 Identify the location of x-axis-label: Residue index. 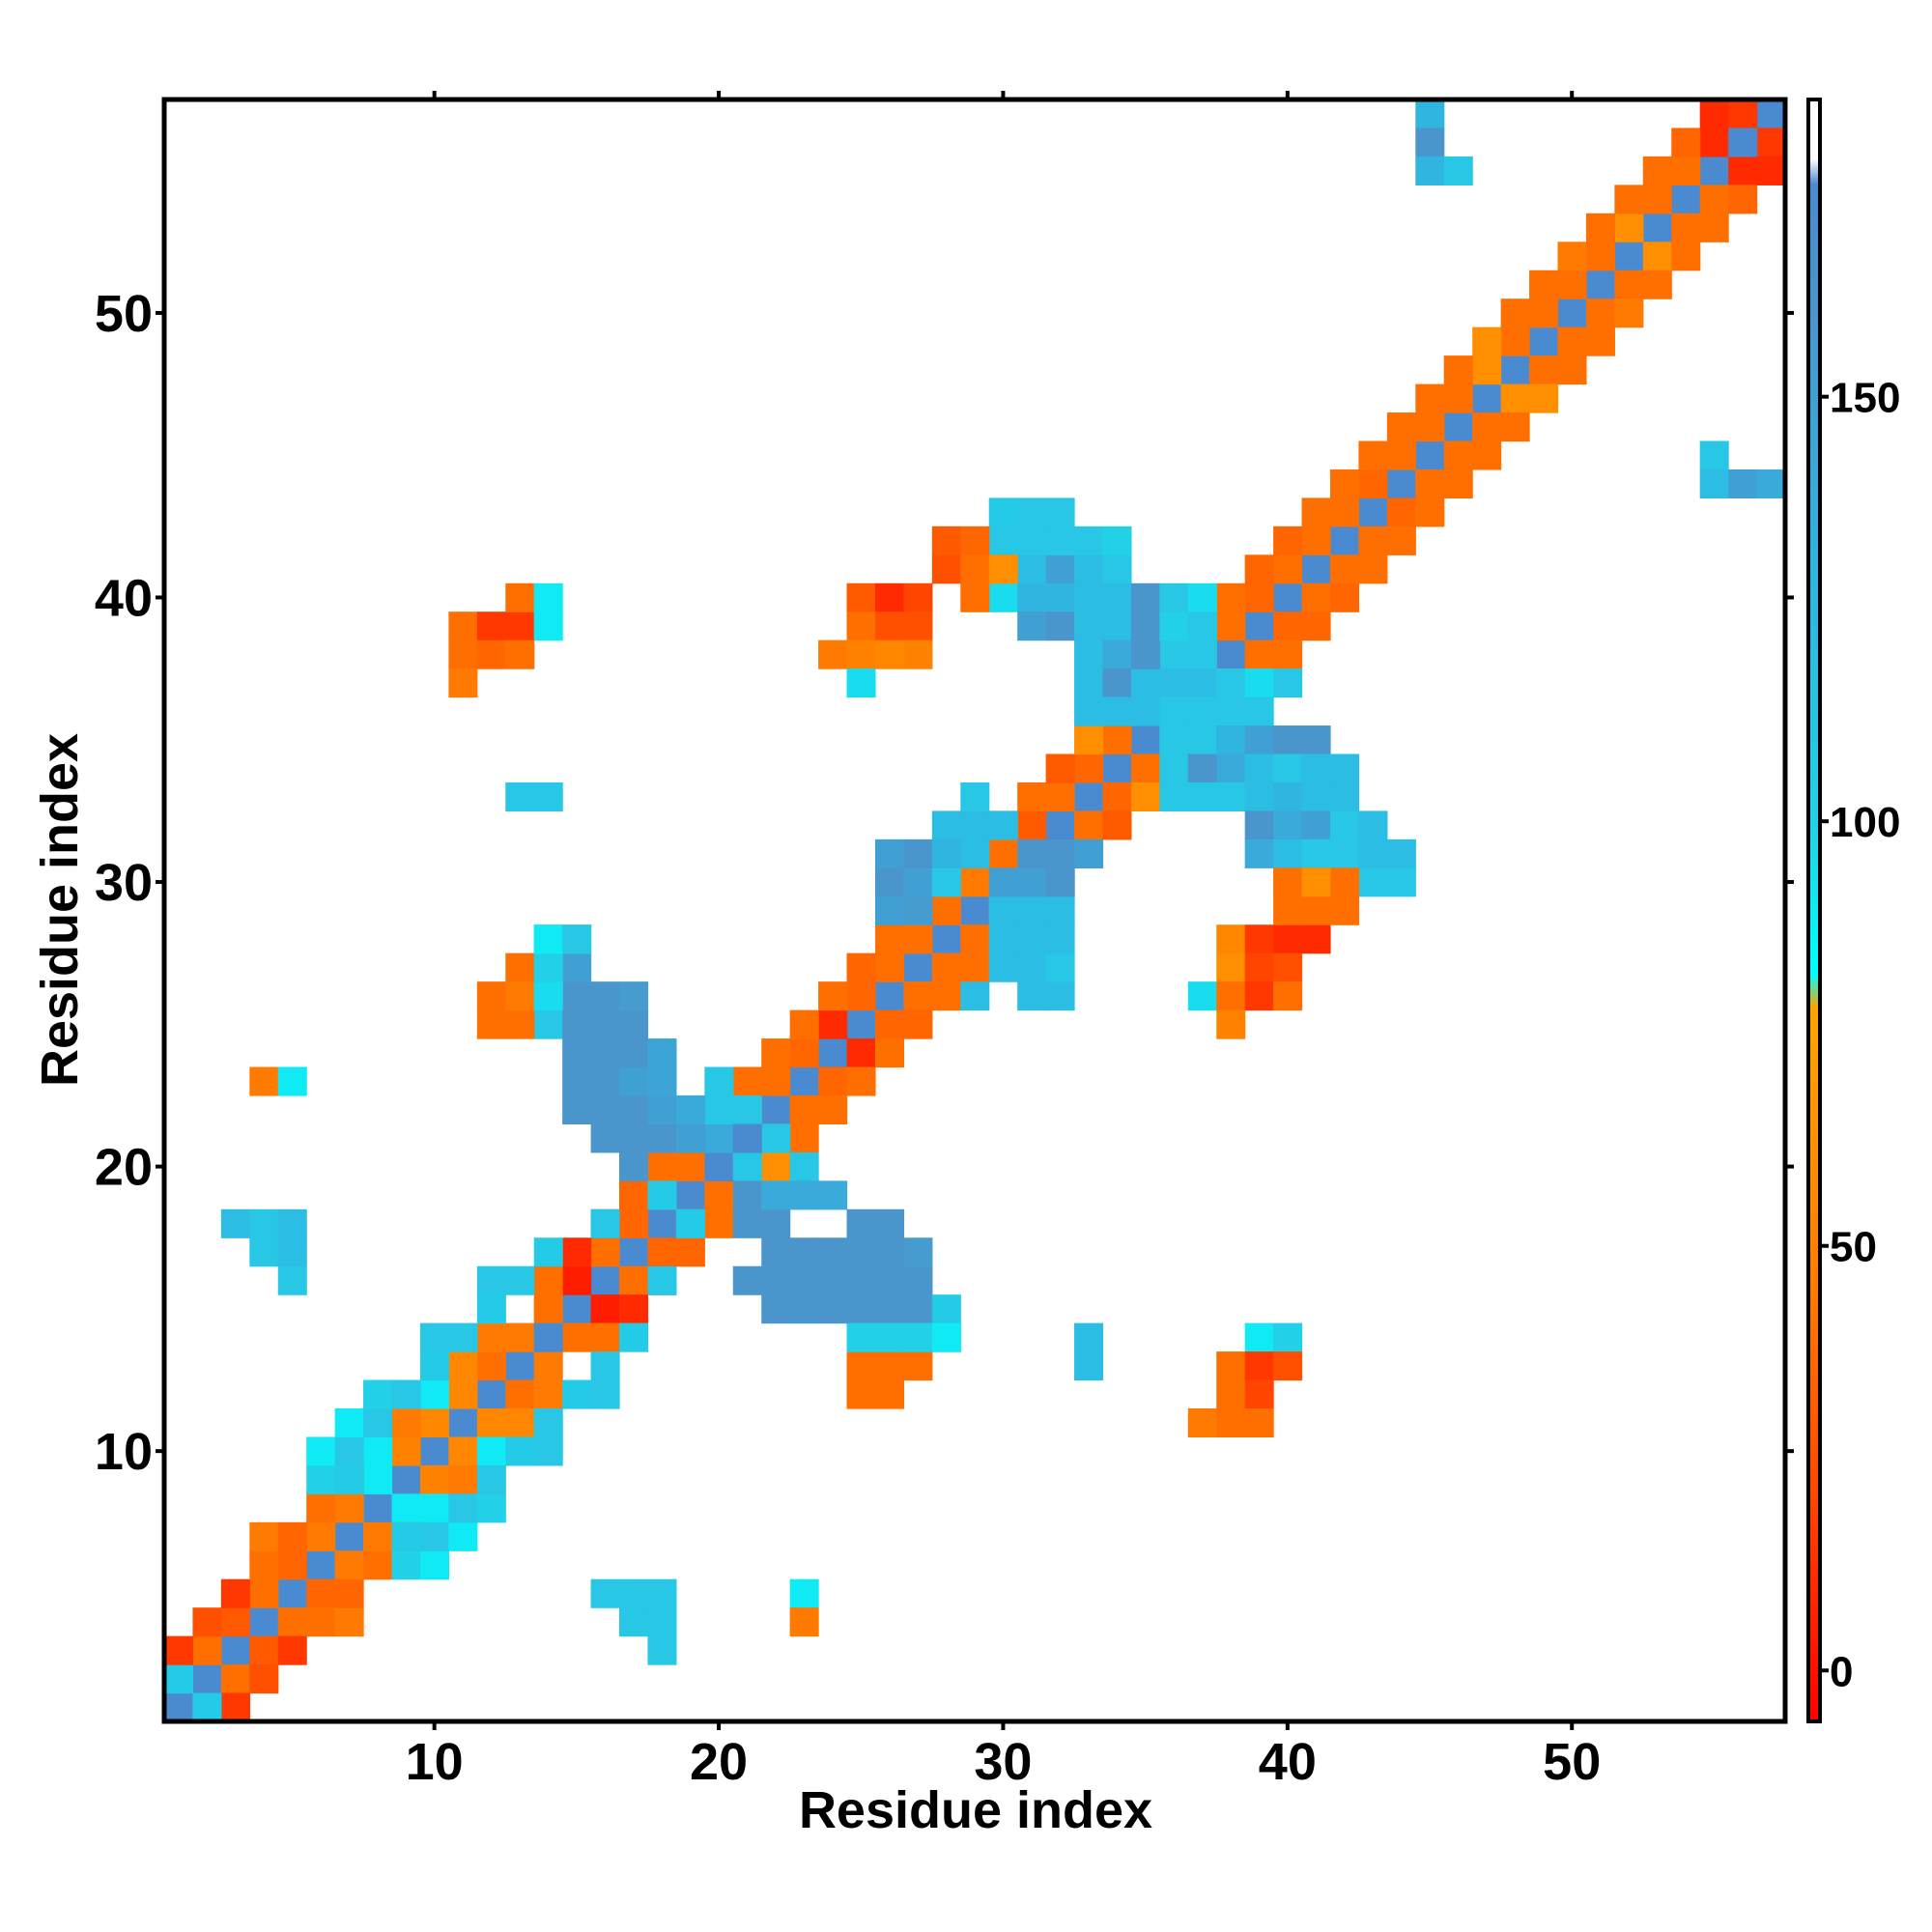
(975, 1810).